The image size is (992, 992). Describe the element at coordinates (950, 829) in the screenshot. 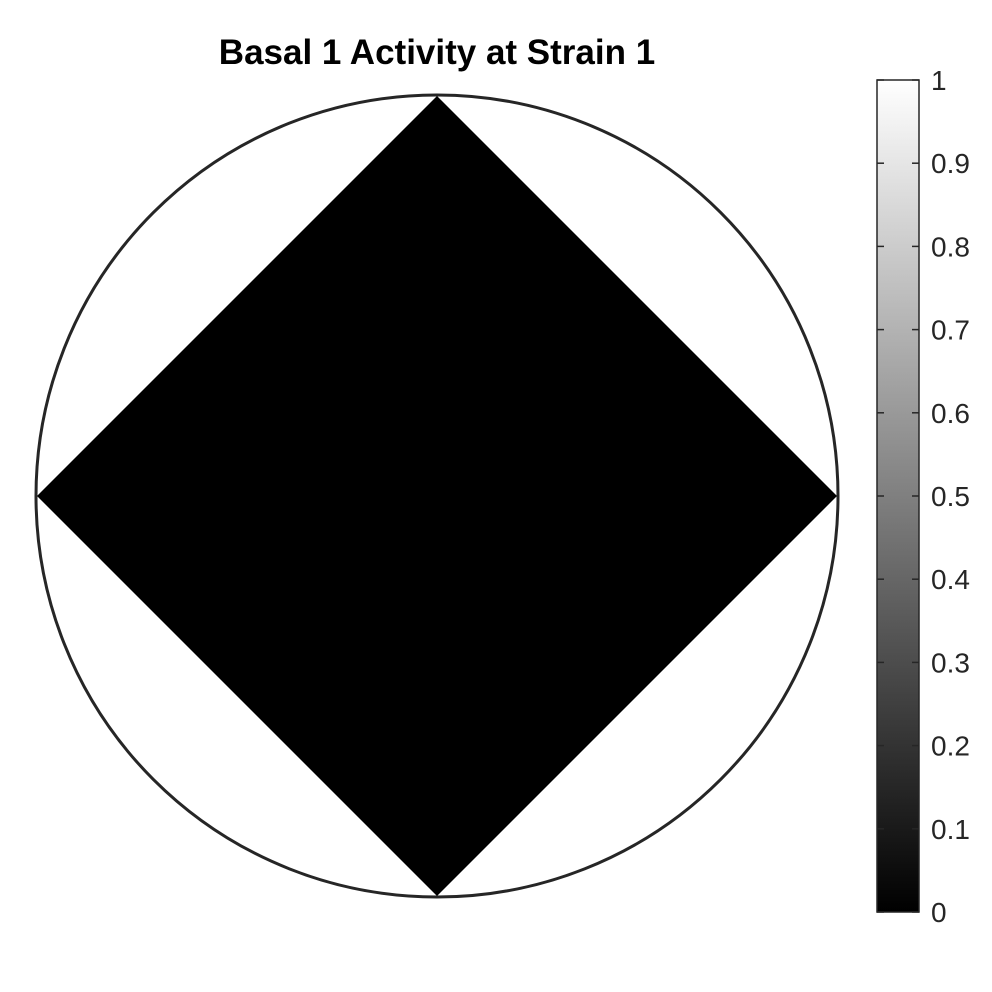

I see `colorbar-tick-label: 0.1` at that location.